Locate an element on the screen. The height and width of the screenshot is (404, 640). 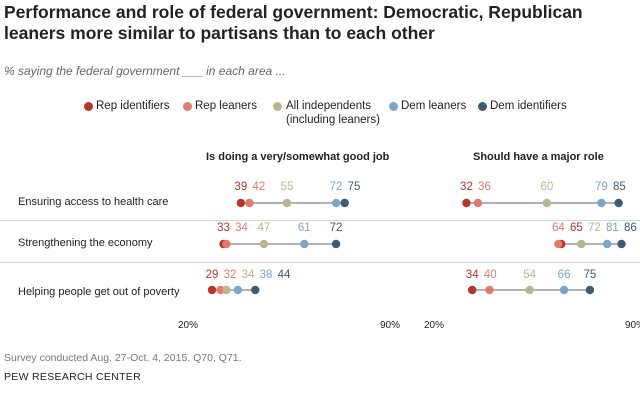
value-label-rep-identifiers-health-care-panel-1: 39 is located at coordinates (240, 187).